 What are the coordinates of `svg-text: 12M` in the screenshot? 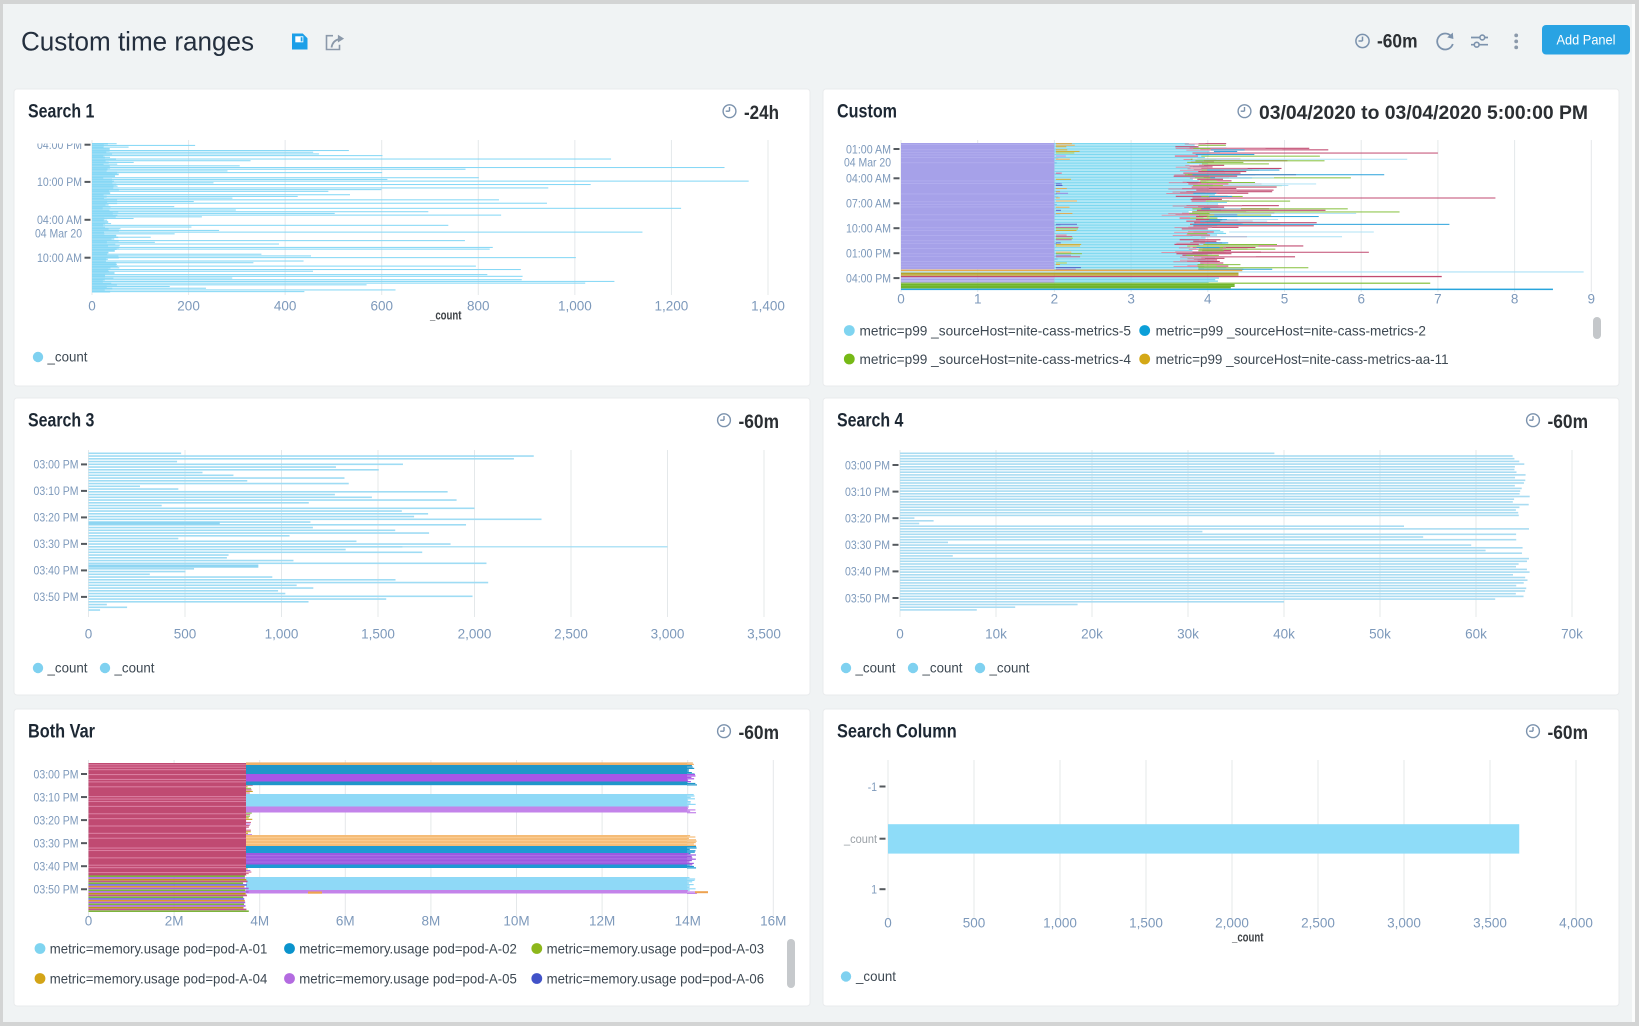 It's located at (602, 920).